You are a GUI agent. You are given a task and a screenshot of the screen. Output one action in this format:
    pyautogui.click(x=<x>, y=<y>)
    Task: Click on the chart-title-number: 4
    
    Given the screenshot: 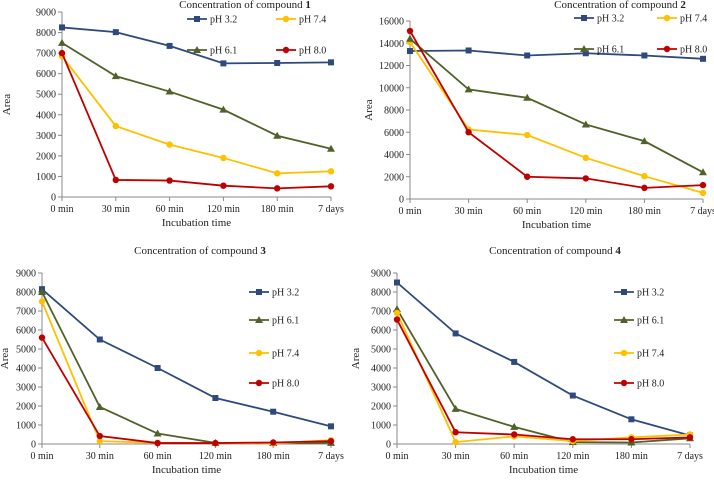 What is the action you would take?
    pyautogui.click(x=618, y=251)
    